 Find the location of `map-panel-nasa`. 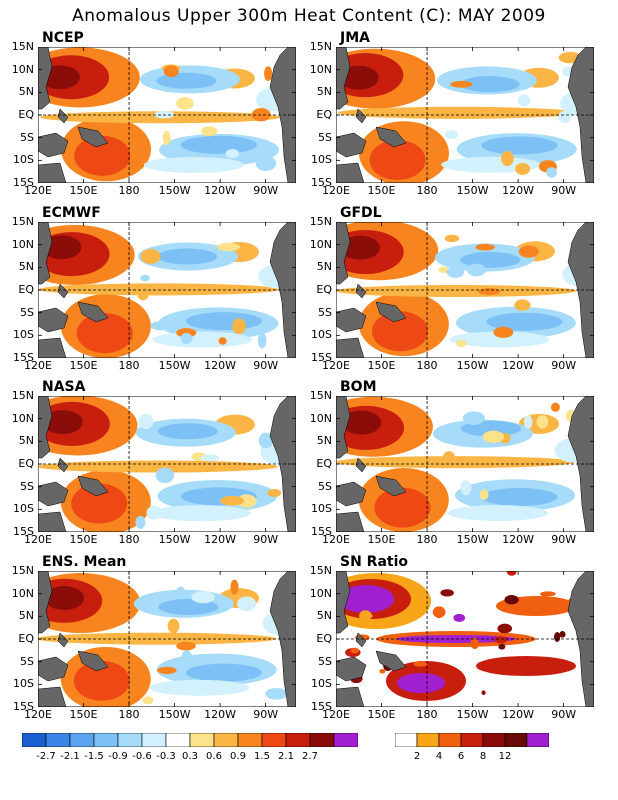

map-panel-nasa is located at coordinates (167, 464).